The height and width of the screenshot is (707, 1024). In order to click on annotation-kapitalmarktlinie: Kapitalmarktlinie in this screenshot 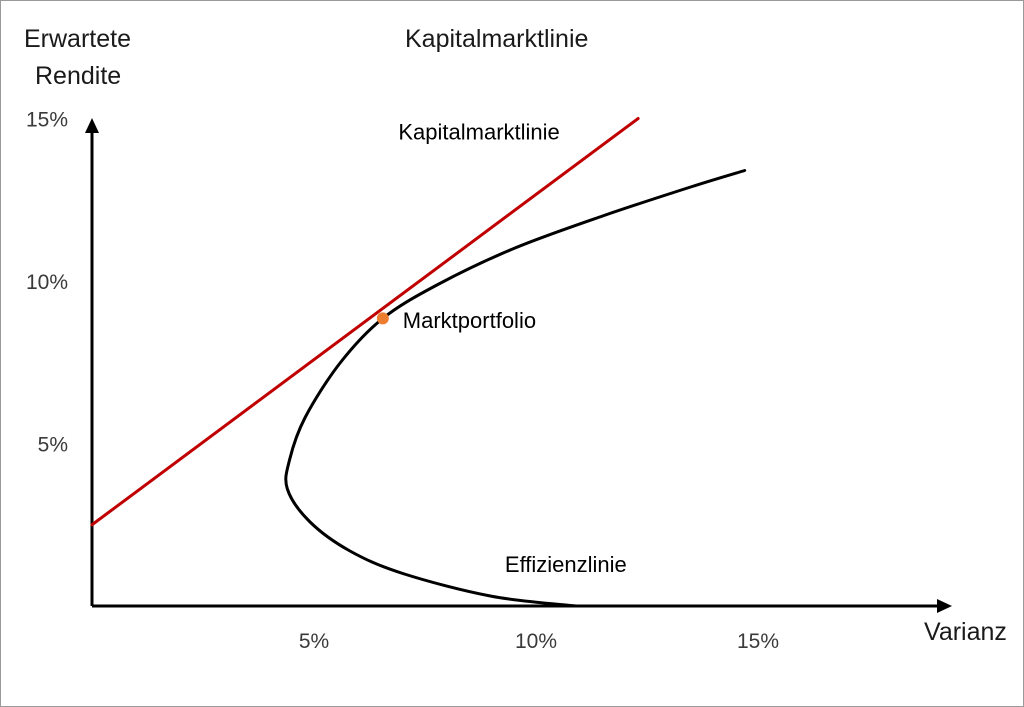, I will do `click(478, 132)`.